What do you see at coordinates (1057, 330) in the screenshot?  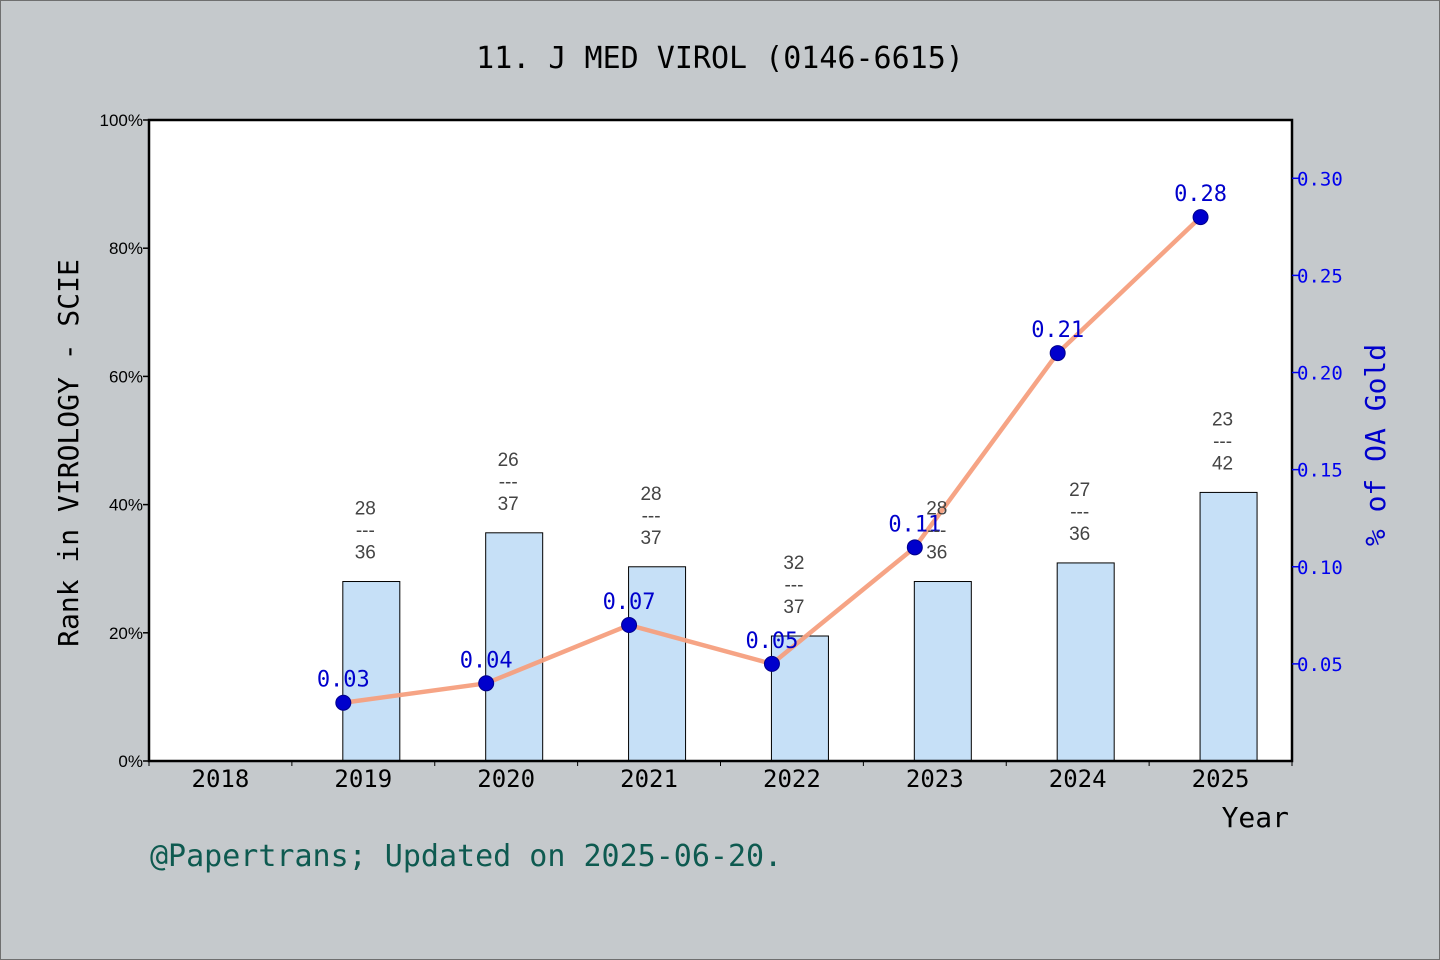 I see `oa-point-label: 0.21` at bounding box center [1057, 330].